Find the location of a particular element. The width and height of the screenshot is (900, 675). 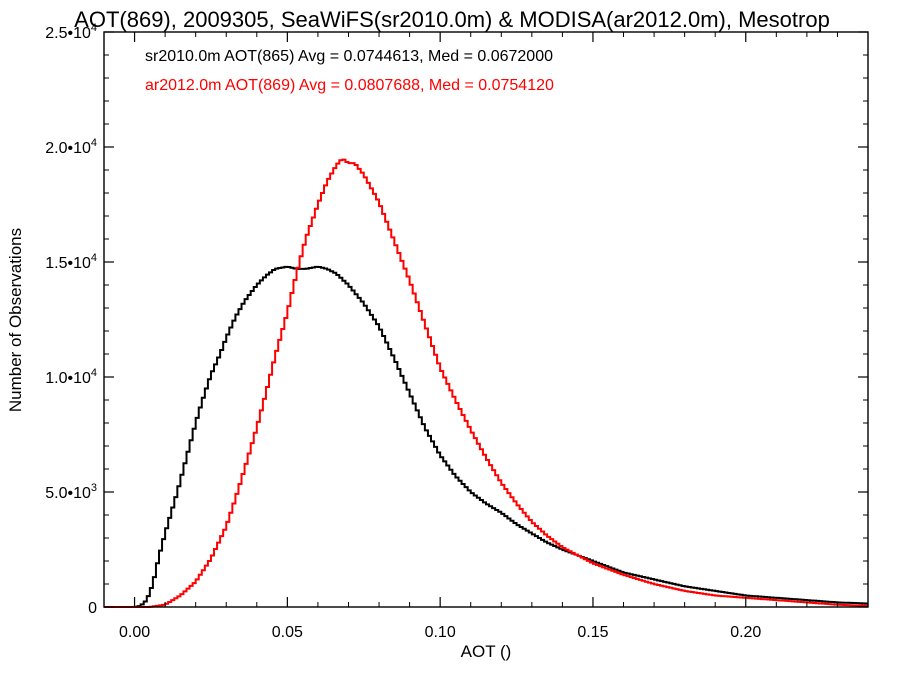

y-tick-label: 1.5•104 is located at coordinates (71, 262).